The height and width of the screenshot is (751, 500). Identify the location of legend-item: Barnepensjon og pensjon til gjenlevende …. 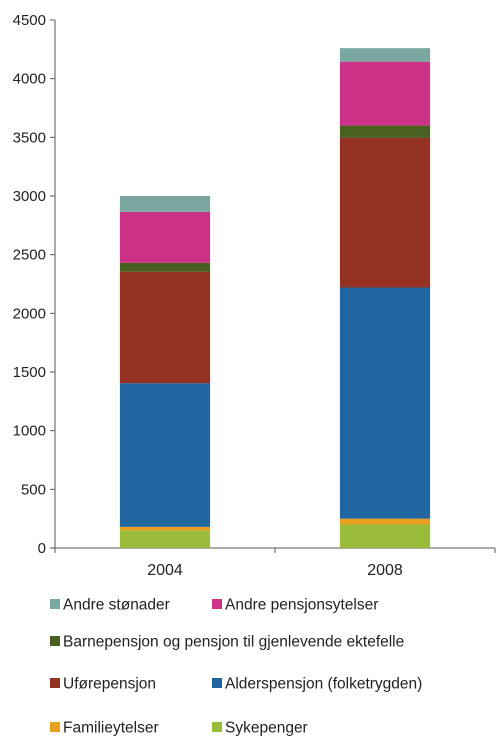
(227, 642).